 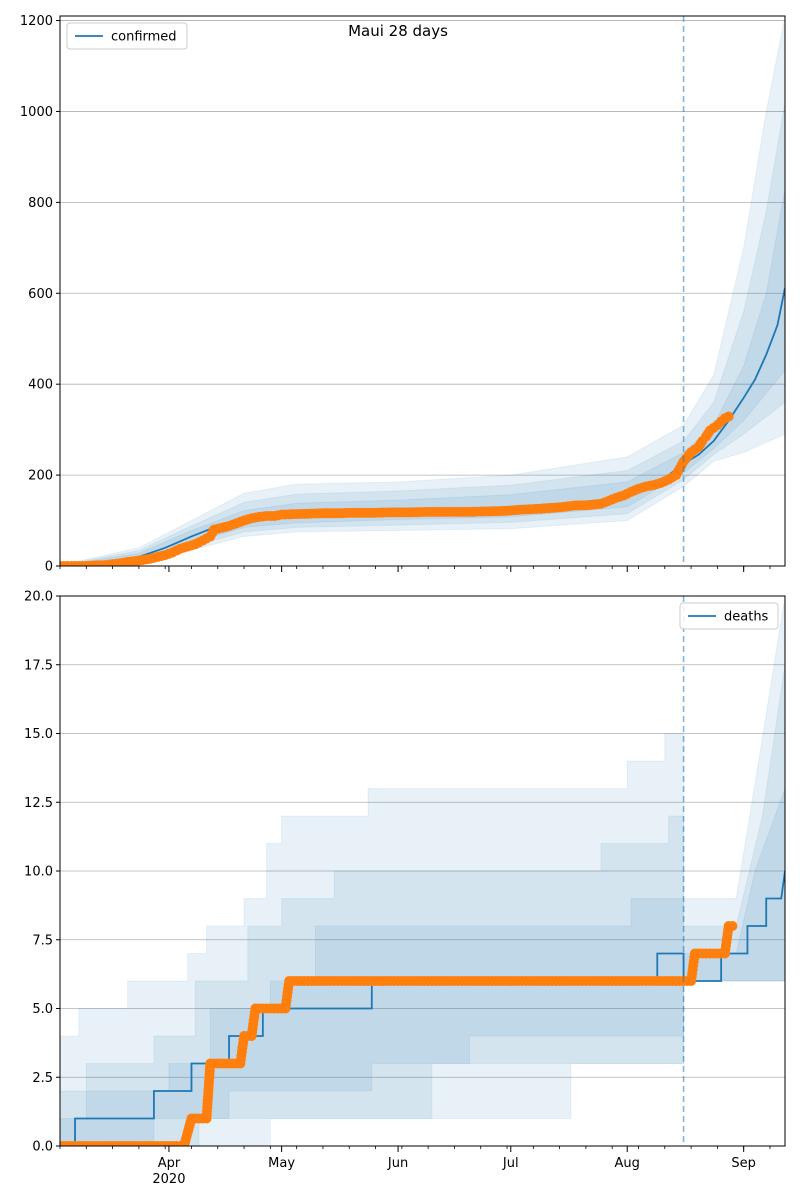 What do you see at coordinates (40, 476) in the screenshot?
I see `y-tick-label: 200` at bounding box center [40, 476].